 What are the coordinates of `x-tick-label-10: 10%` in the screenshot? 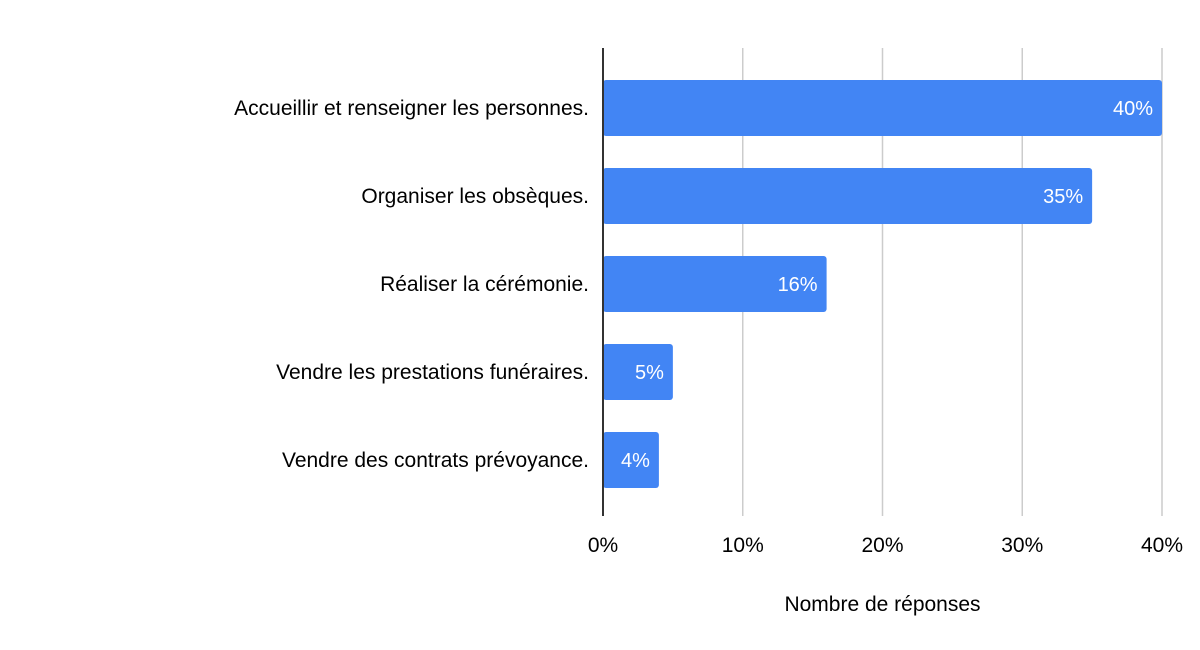 It's located at (743, 545).